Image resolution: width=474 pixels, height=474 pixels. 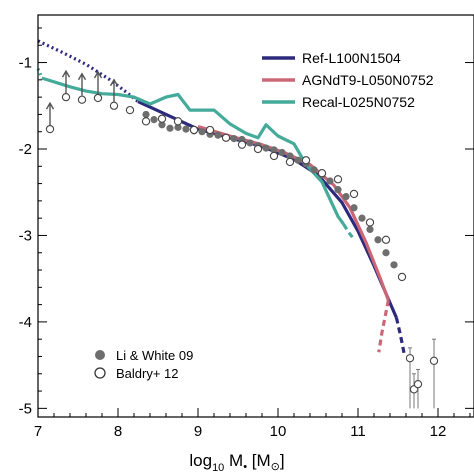 I want to click on x-tick-label: 12, so click(x=438, y=431).